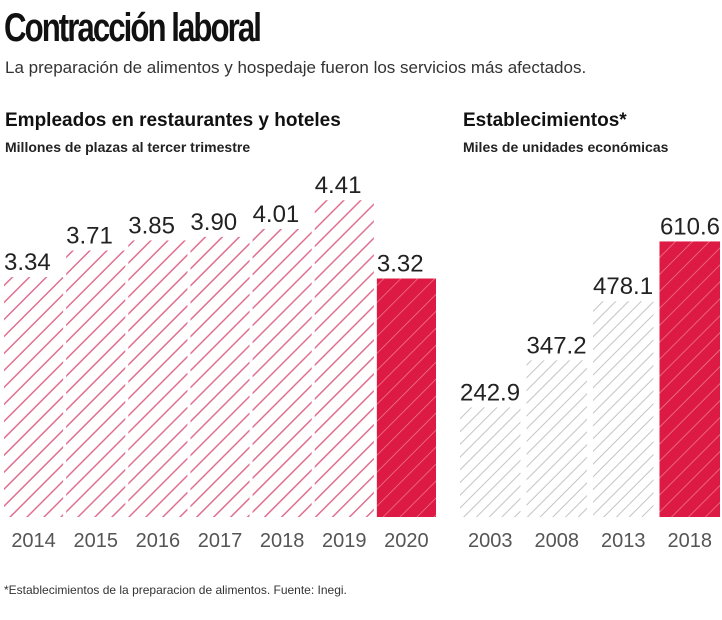  What do you see at coordinates (406, 541) in the screenshot?
I see `employees-category-label: 2020` at bounding box center [406, 541].